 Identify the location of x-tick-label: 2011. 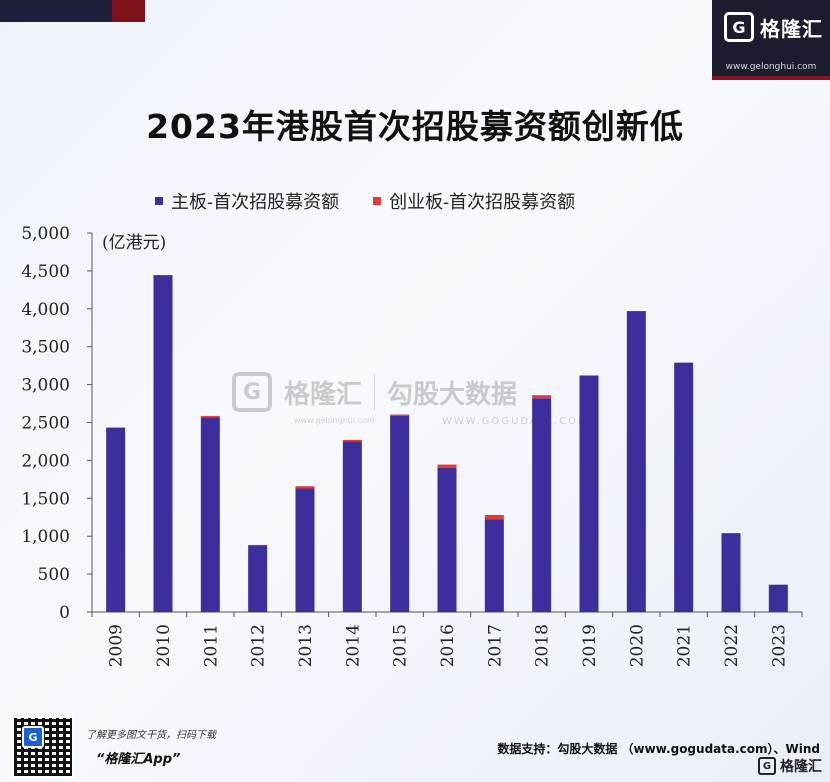
(211, 645).